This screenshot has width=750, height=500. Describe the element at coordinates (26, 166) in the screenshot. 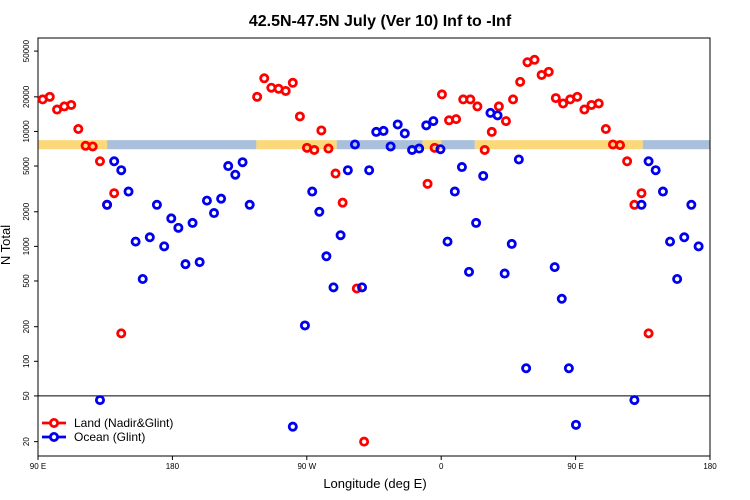

I see `y-tick-label: 5000` at that location.